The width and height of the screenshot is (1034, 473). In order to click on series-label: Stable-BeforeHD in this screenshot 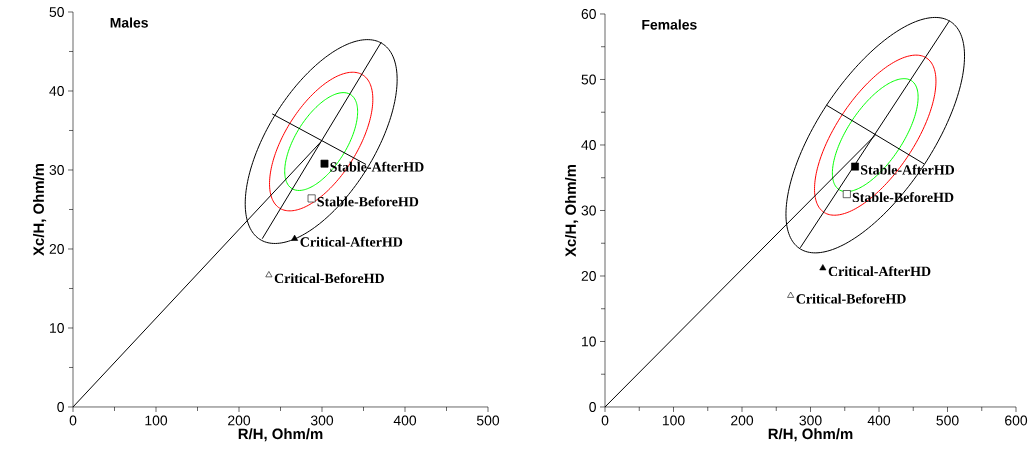, I will do `click(368, 201)`.